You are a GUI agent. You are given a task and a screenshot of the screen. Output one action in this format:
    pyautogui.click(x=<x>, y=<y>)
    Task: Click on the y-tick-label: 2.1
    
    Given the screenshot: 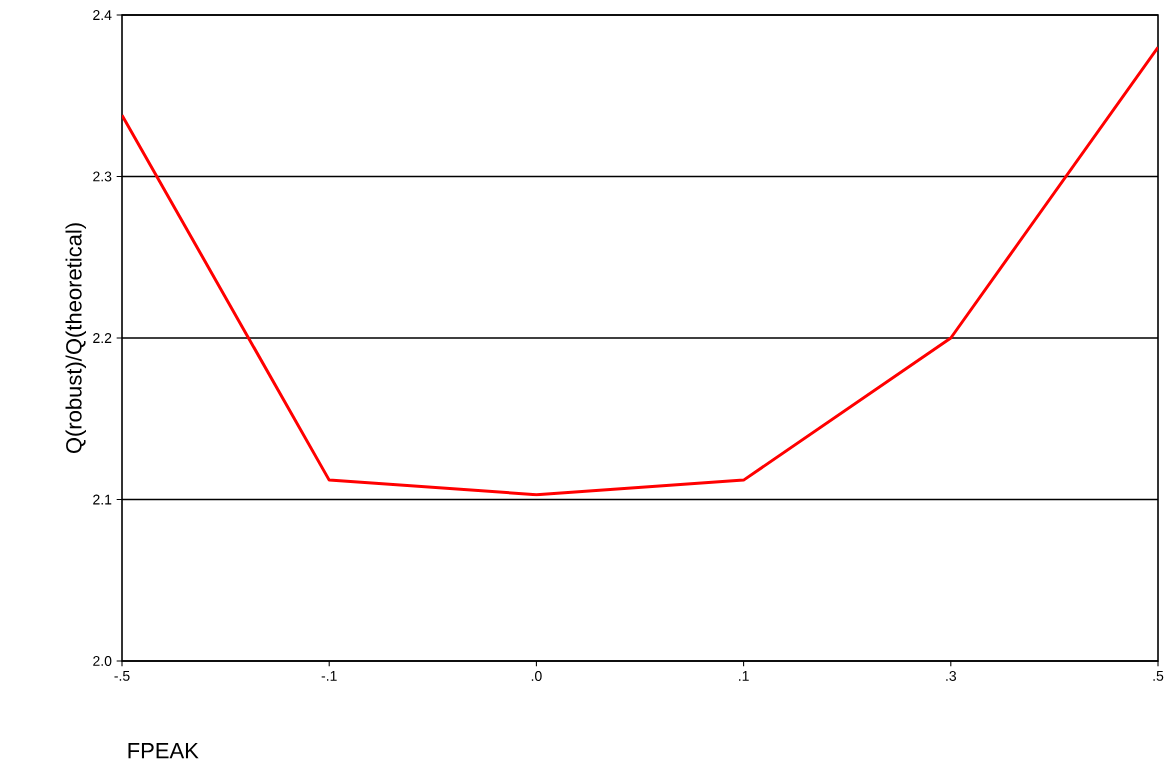 What is the action you would take?
    pyautogui.click(x=102, y=499)
    